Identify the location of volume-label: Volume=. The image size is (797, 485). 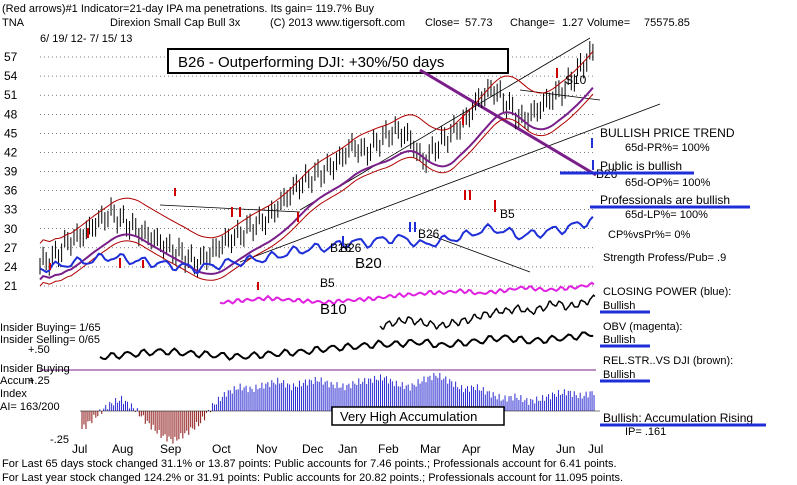
(608, 23).